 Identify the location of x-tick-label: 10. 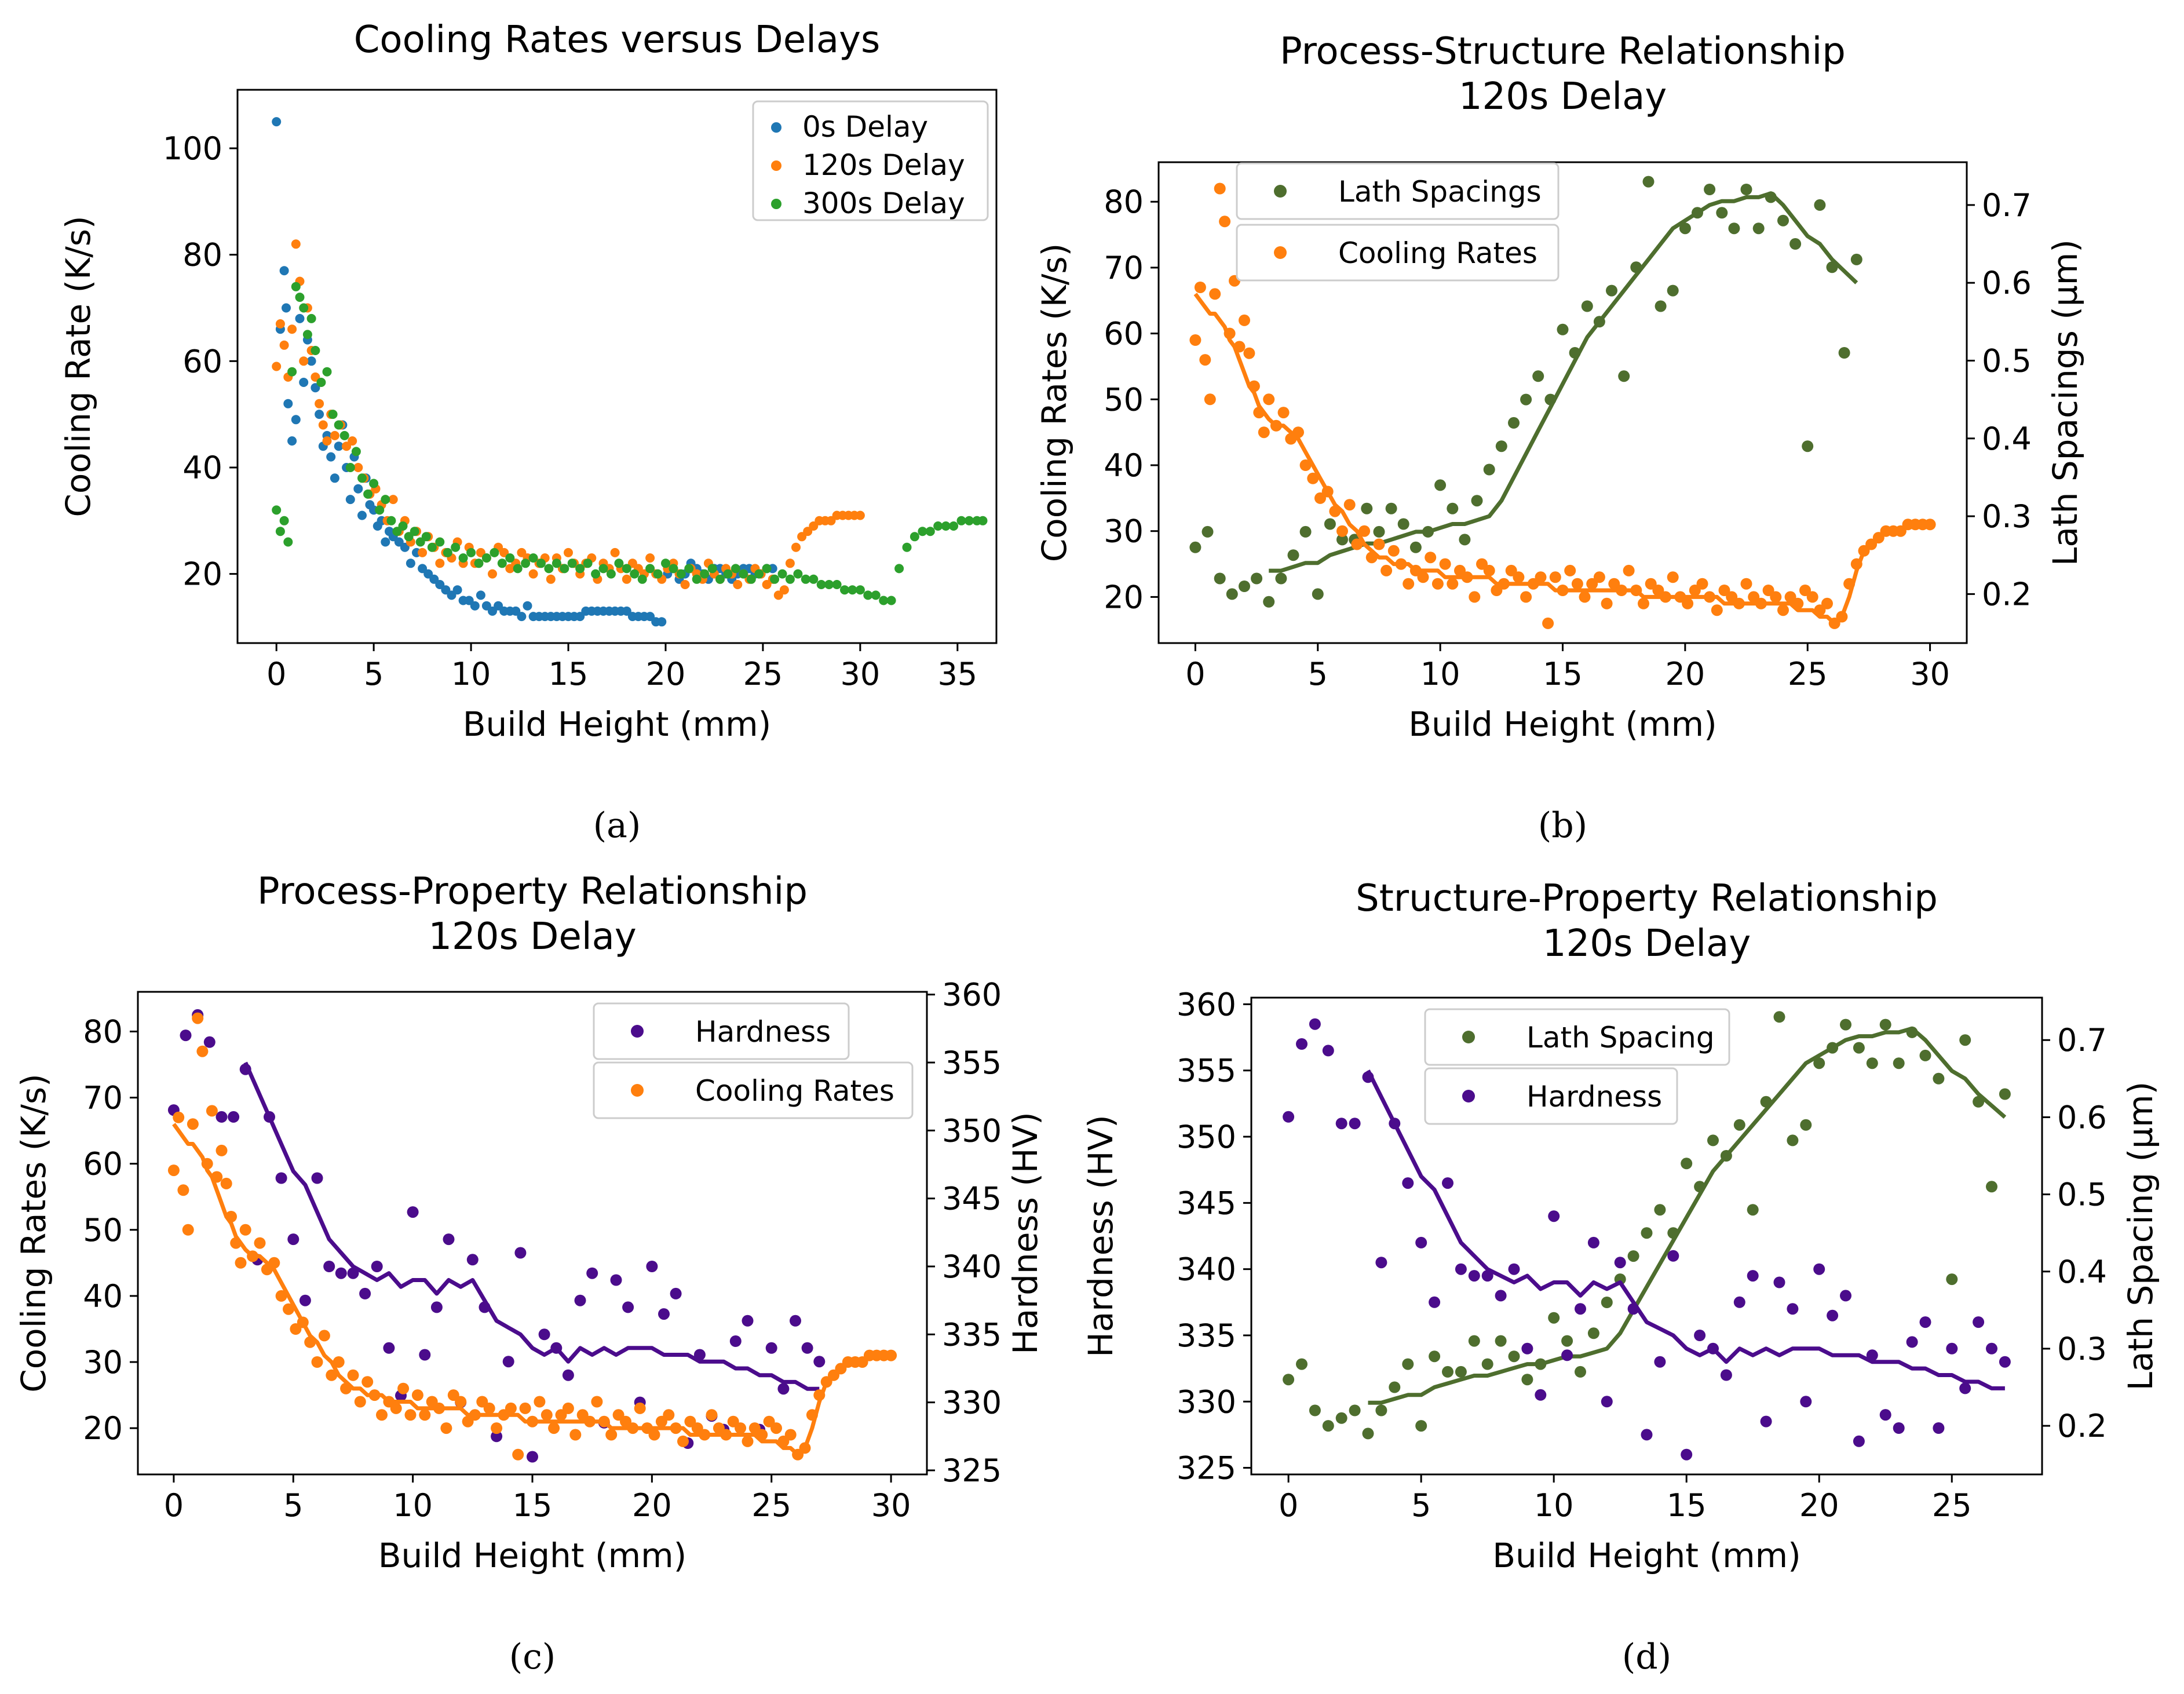
(1554, 1505).